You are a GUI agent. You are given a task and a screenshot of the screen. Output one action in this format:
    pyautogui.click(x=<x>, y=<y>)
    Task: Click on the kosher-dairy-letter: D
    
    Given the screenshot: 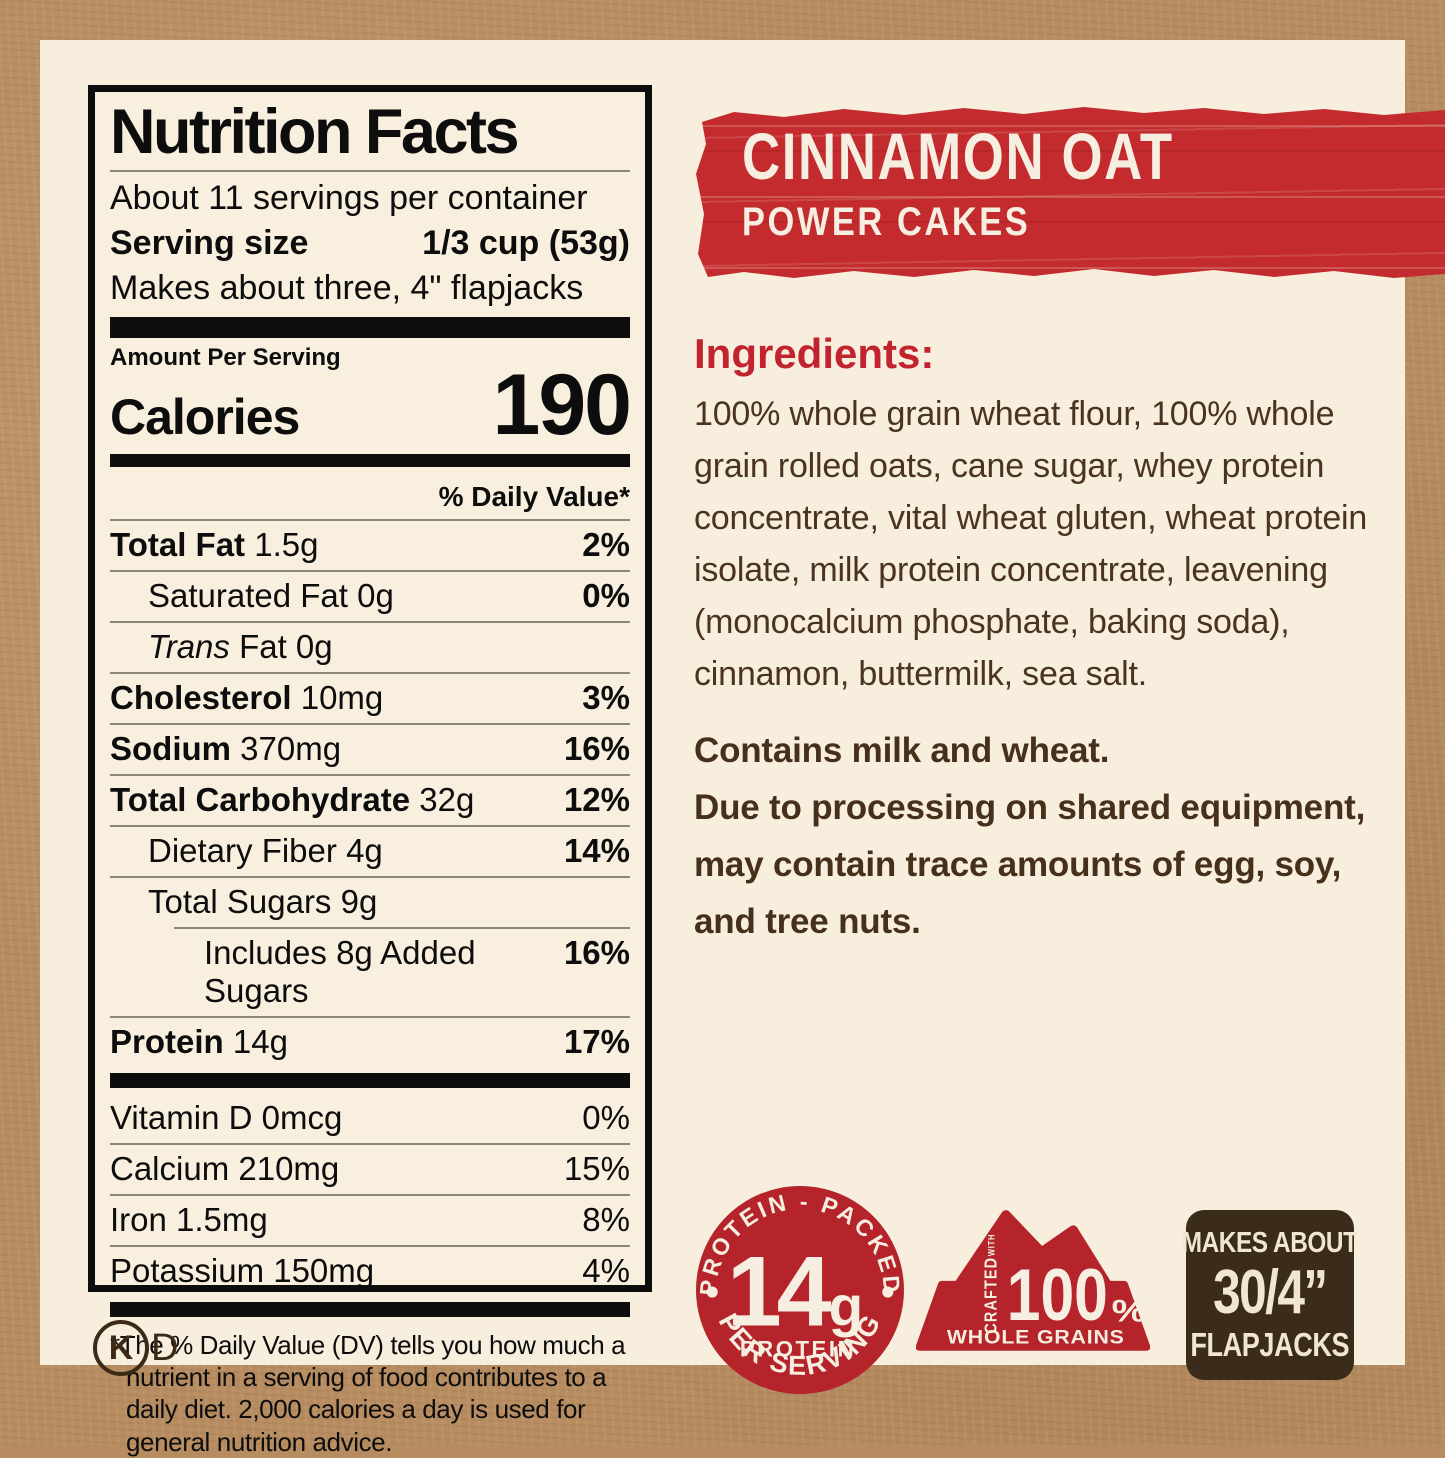 What is the action you would take?
    pyautogui.click(x=165, y=1347)
    